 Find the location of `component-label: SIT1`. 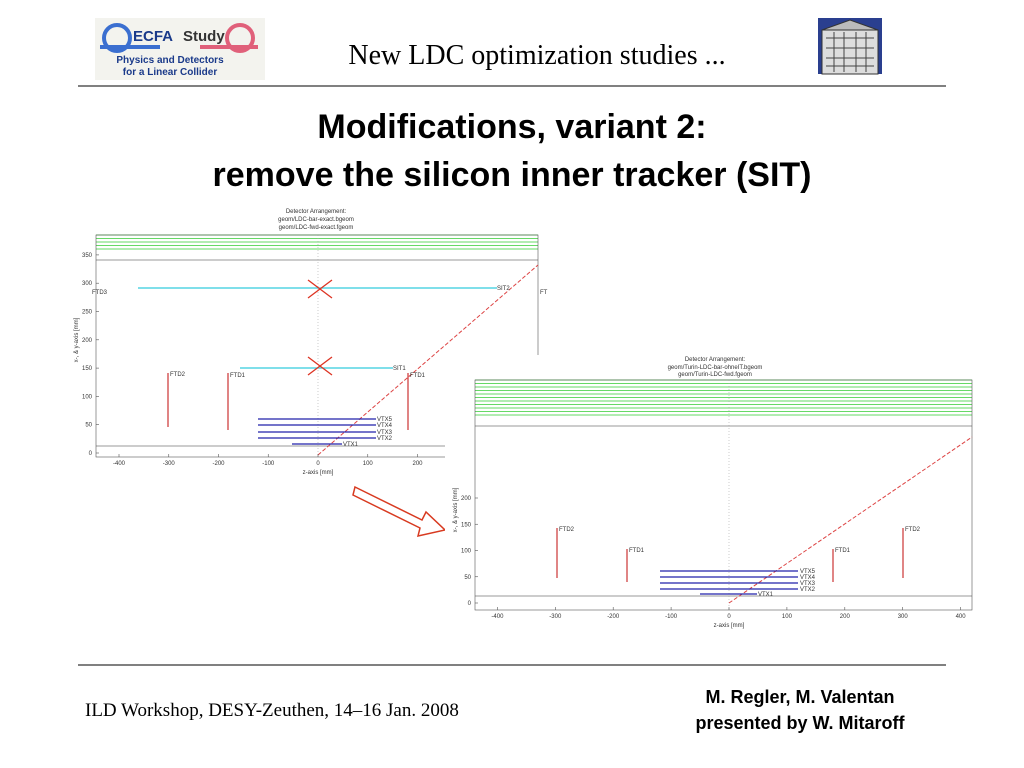

component-label: SIT1 is located at coordinates (399, 369).